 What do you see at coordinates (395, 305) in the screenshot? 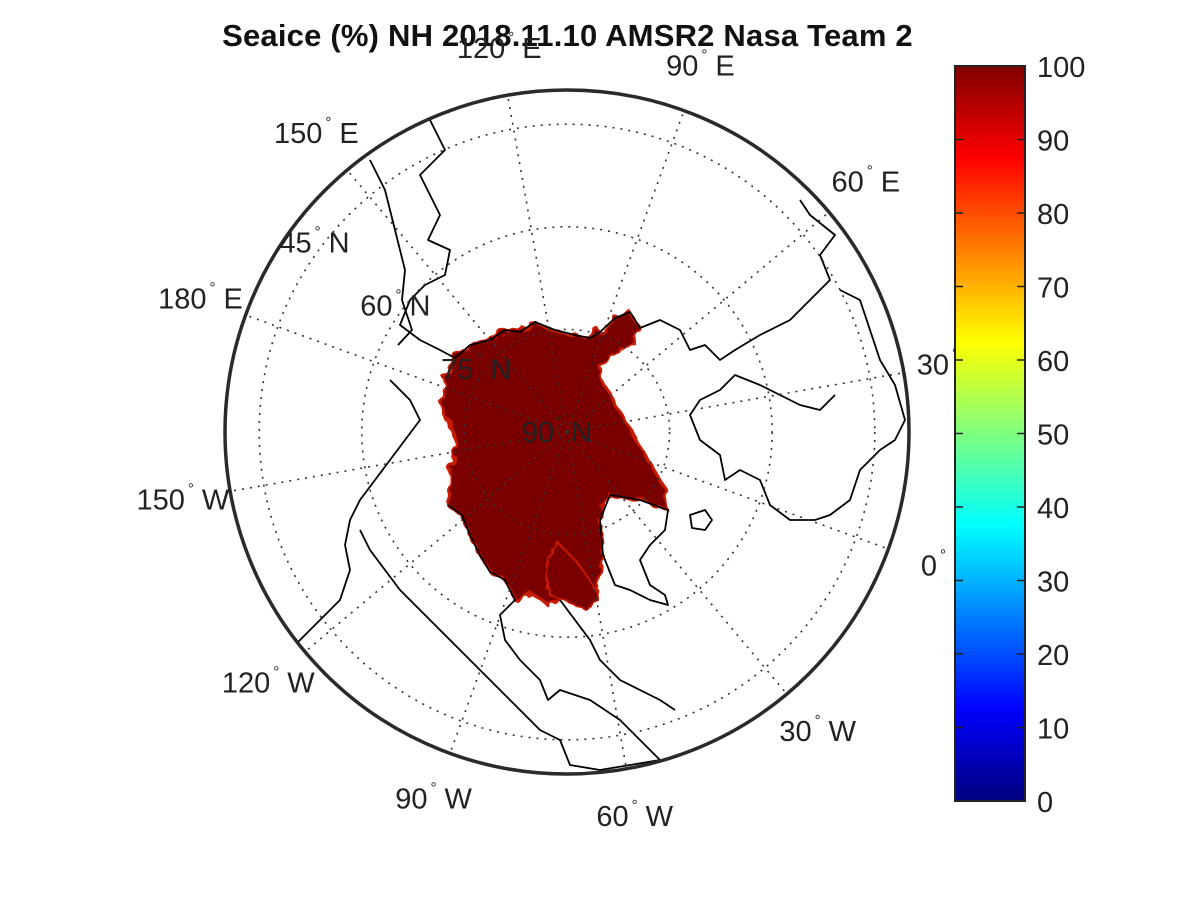
I see `latitude-label: 60 ° N` at bounding box center [395, 305].